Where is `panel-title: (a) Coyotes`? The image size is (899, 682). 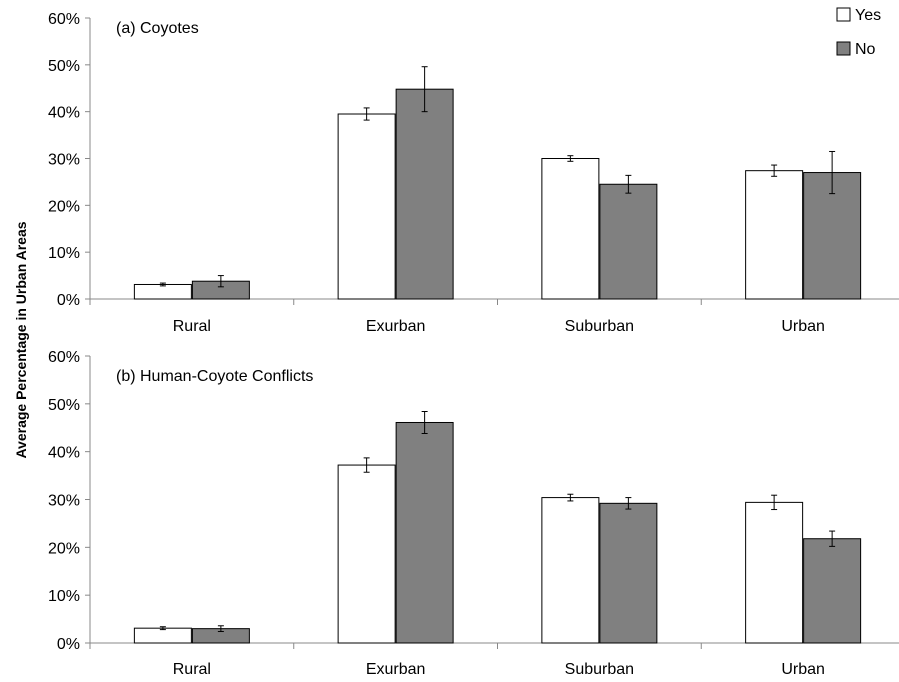
panel-title: (a) Coyotes is located at coordinates (157, 28).